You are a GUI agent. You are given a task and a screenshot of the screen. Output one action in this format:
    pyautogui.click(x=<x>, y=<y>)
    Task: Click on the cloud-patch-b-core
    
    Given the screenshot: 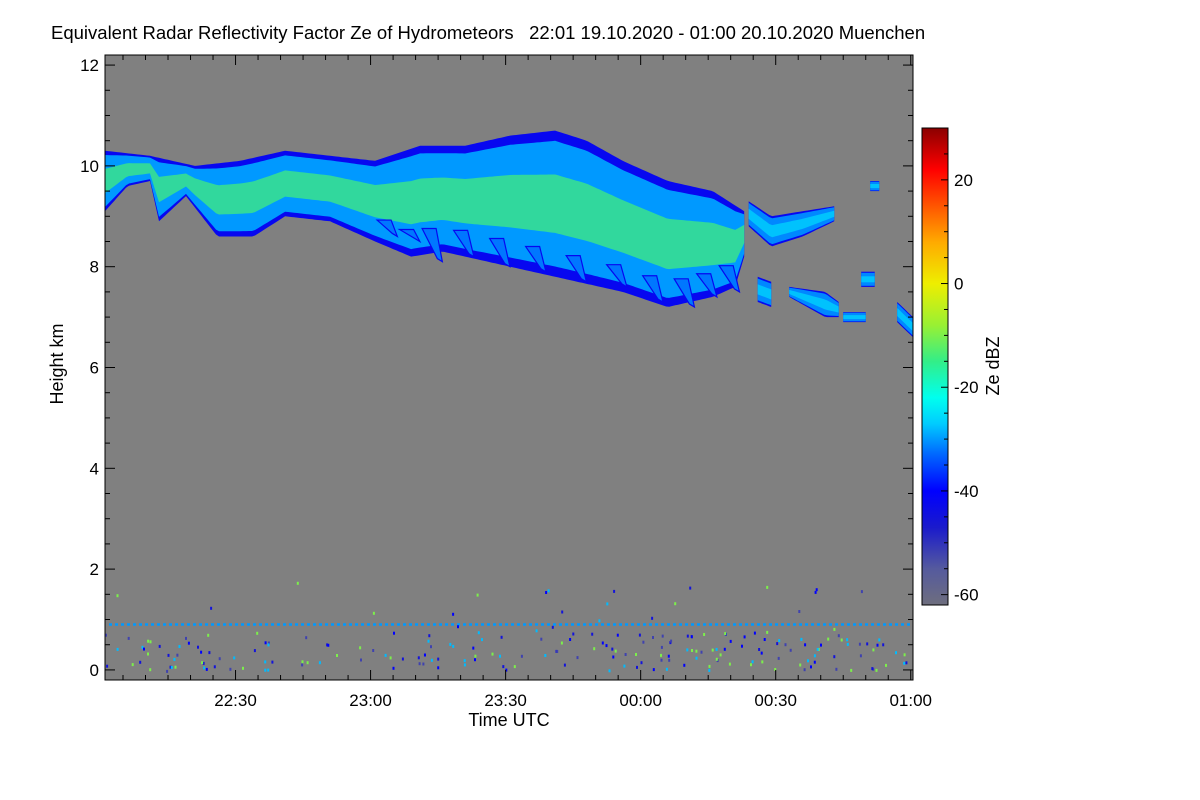 What is the action you would take?
    pyautogui.click(x=764, y=292)
    